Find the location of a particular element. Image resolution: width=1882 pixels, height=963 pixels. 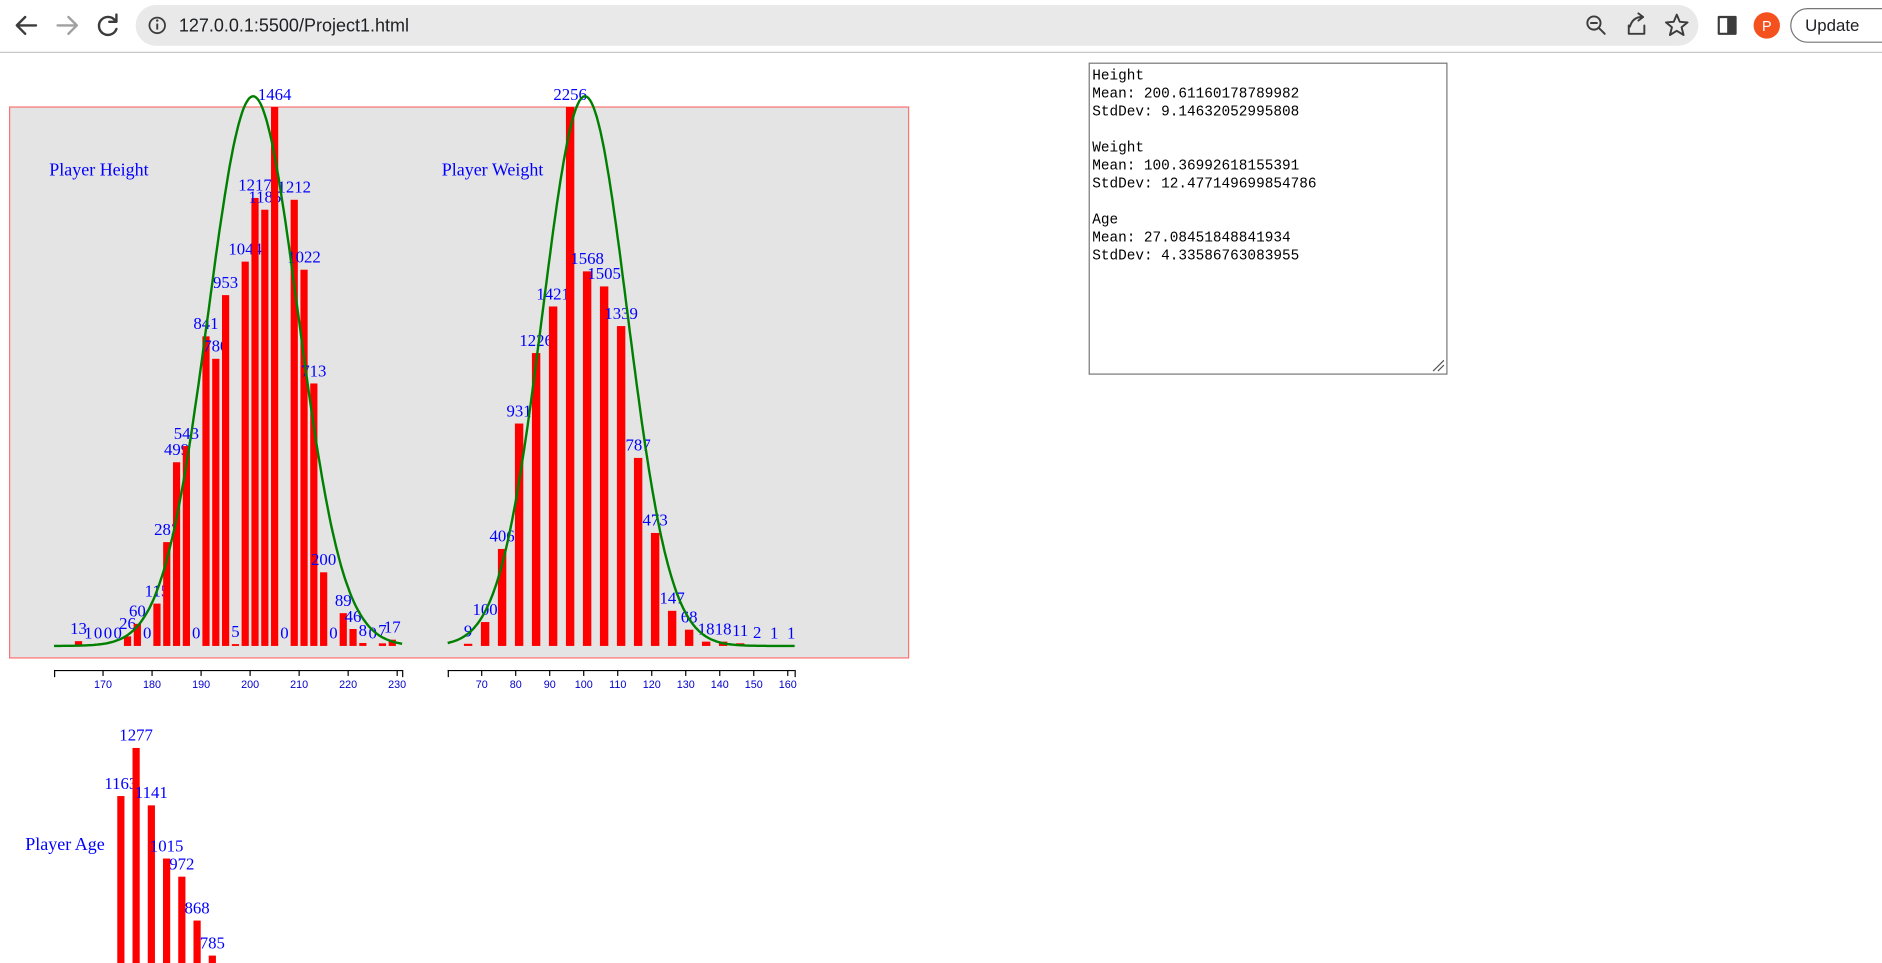

profile-initial: P is located at coordinates (1767, 27).